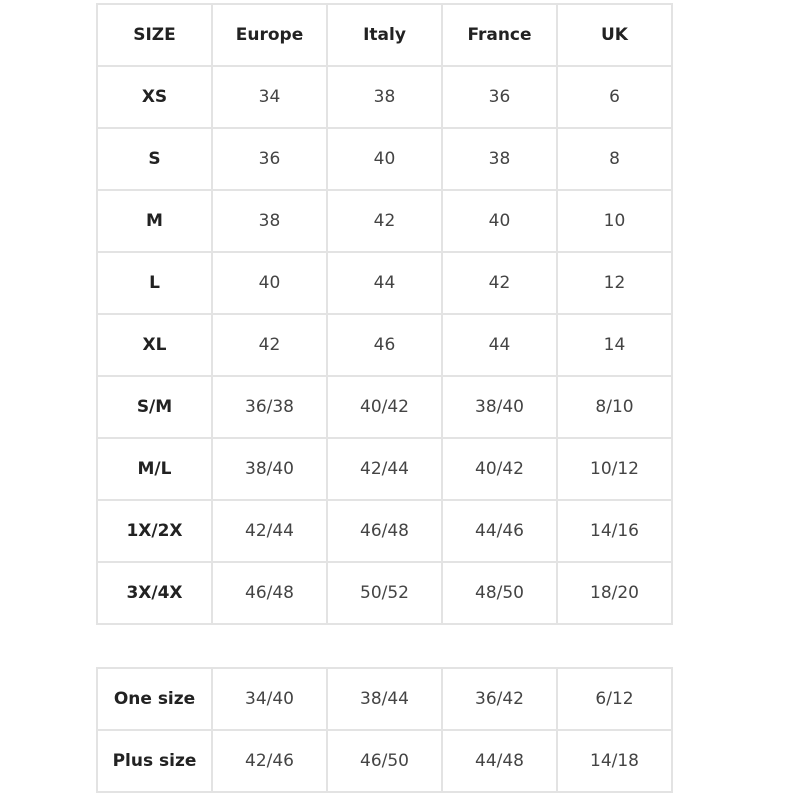 This screenshot has height=800, width=800. Describe the element at coordinates (154, 159) in the screenshot. I see `size-label-cell: S` at that location.